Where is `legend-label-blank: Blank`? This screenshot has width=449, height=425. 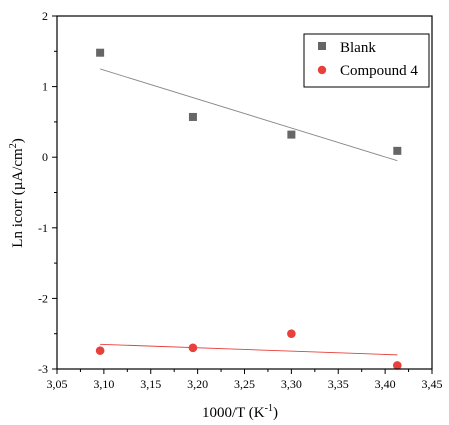 legend-label-blank: Blank is located at coordinates (358, 48).